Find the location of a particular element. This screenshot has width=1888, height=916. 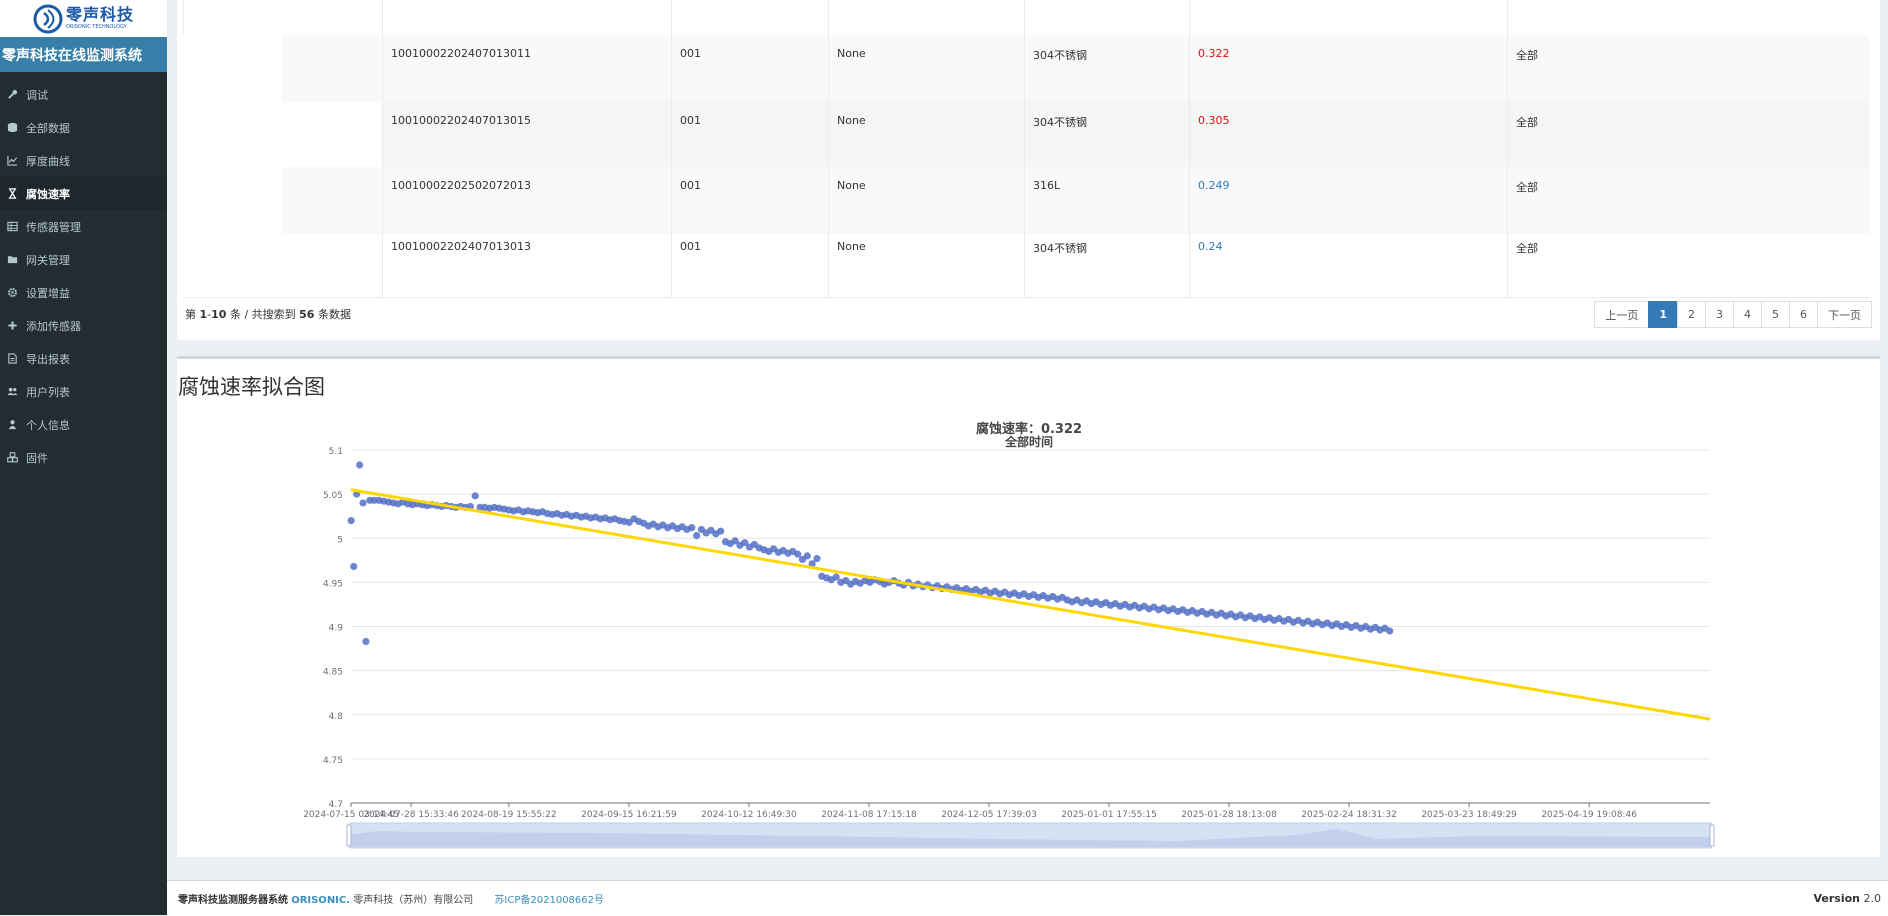

sidebar-item-label: 用户列表 is located at coordinates (48, 392).